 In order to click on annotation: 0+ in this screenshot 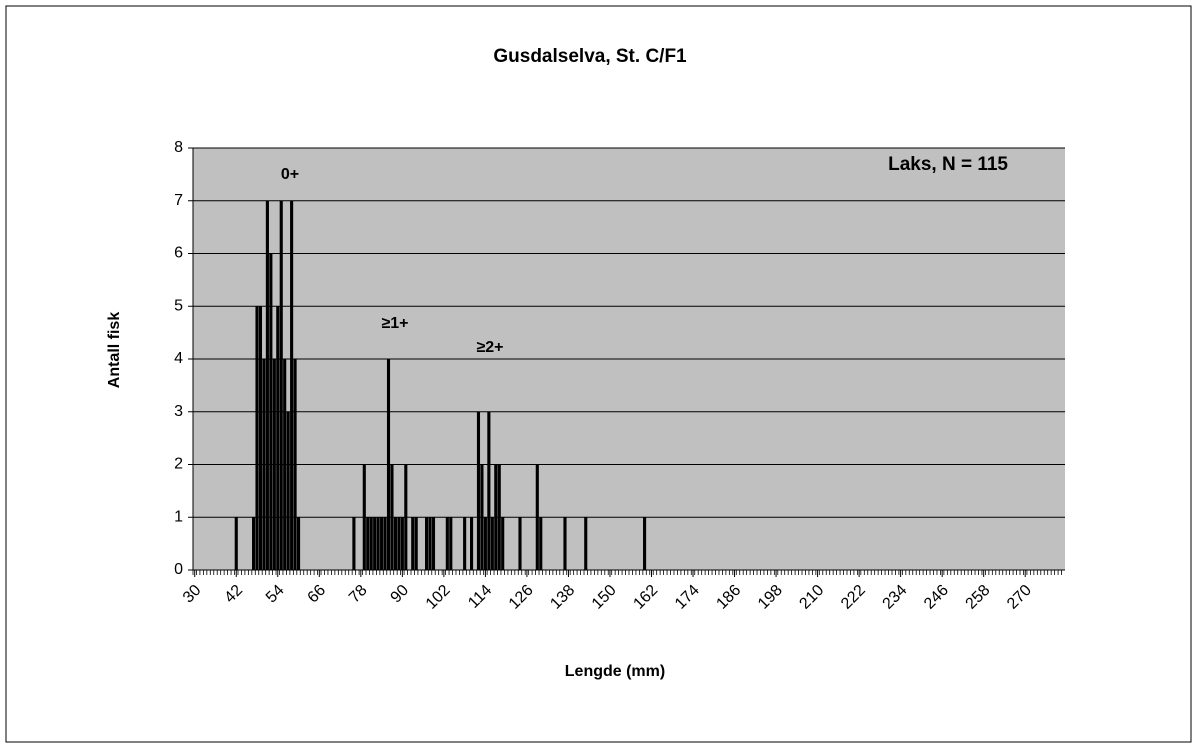, I will do `click(290, 174)`.